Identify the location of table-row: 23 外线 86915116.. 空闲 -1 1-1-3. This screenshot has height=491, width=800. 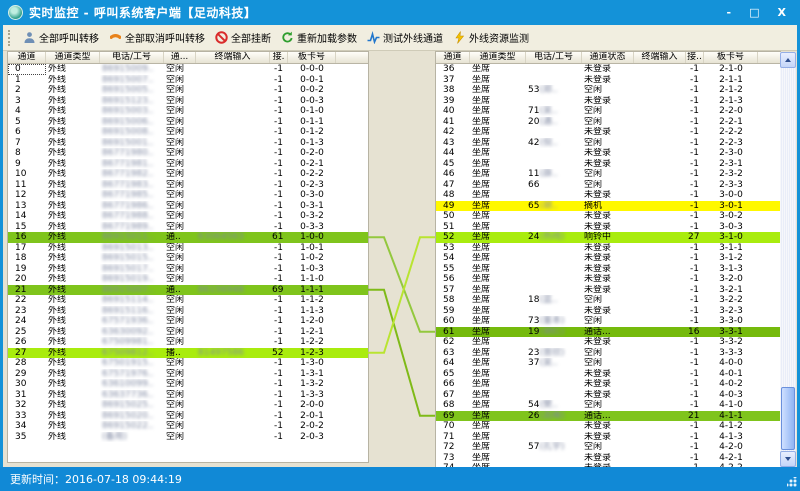
(188, 311).